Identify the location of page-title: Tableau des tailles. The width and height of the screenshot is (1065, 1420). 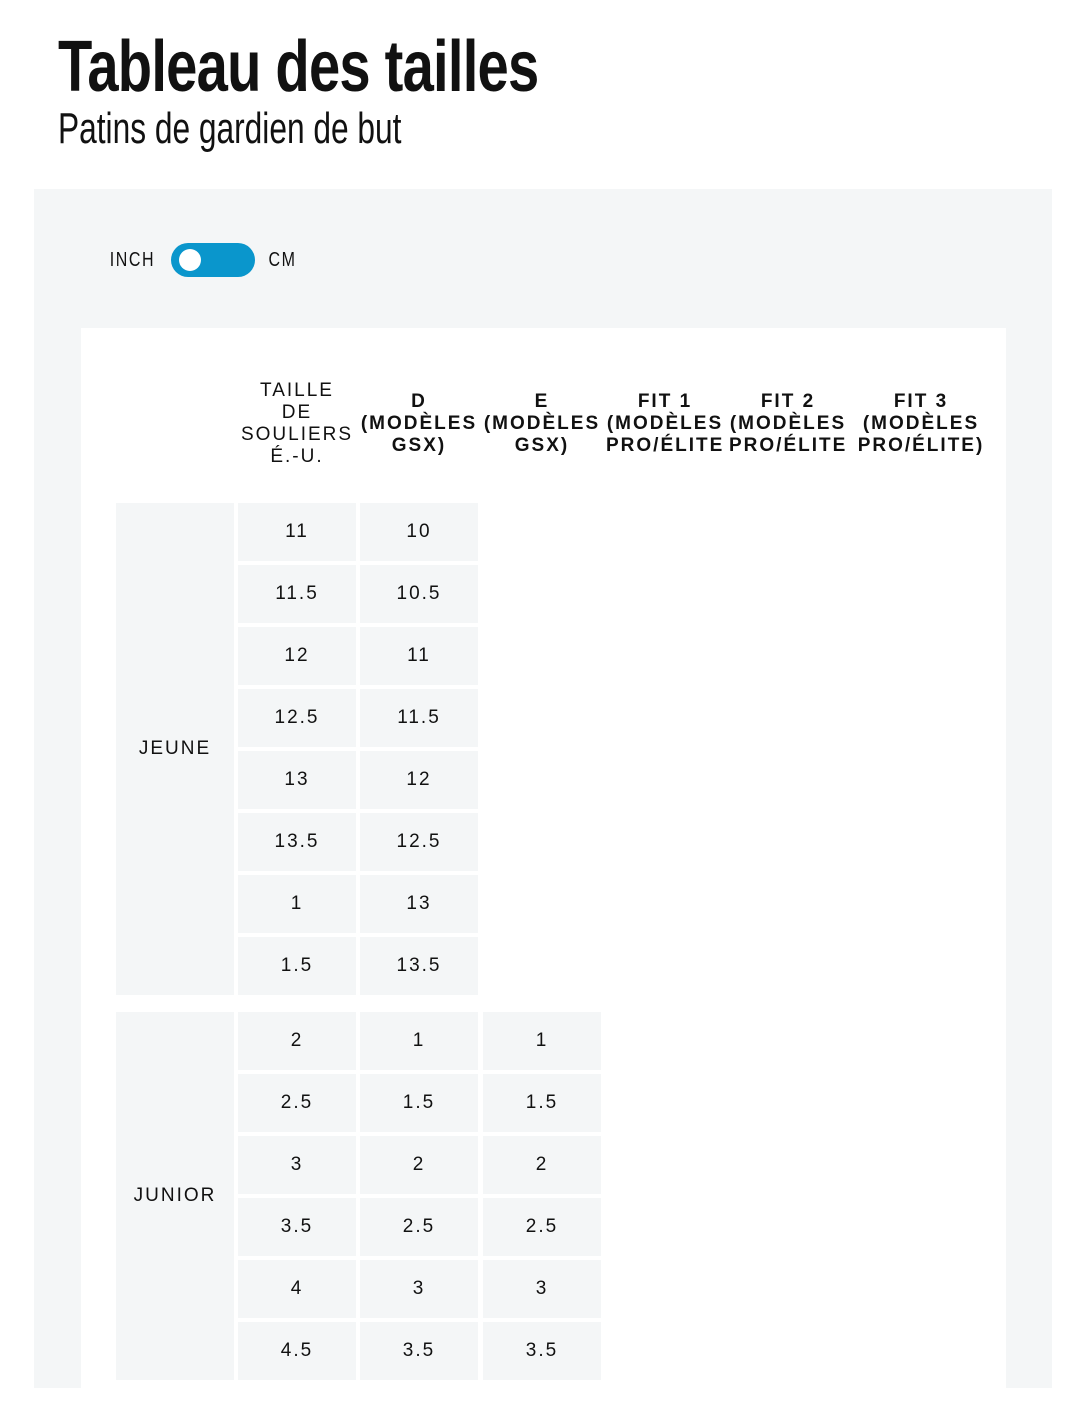
(298, 67).